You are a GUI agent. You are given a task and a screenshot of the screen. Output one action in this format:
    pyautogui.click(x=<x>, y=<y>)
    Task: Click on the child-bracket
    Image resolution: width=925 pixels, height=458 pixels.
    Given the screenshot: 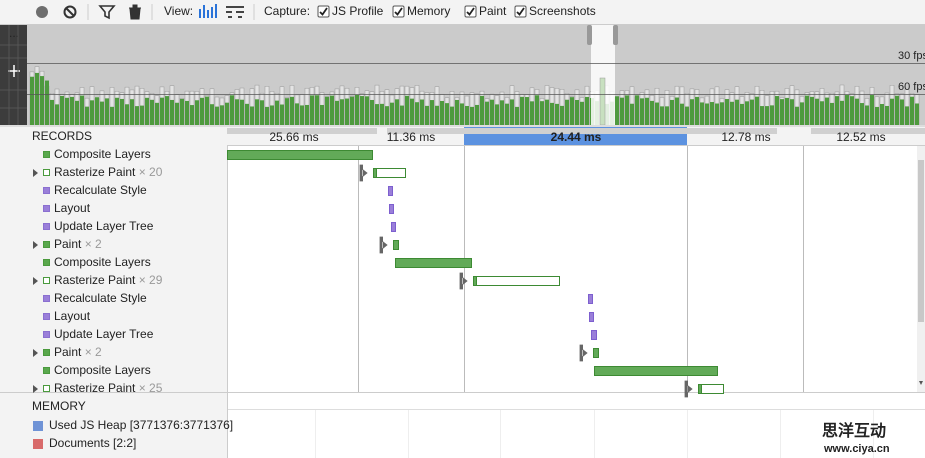 What is the action you would take?
    pyautogui.click(x=363, y=173)
    